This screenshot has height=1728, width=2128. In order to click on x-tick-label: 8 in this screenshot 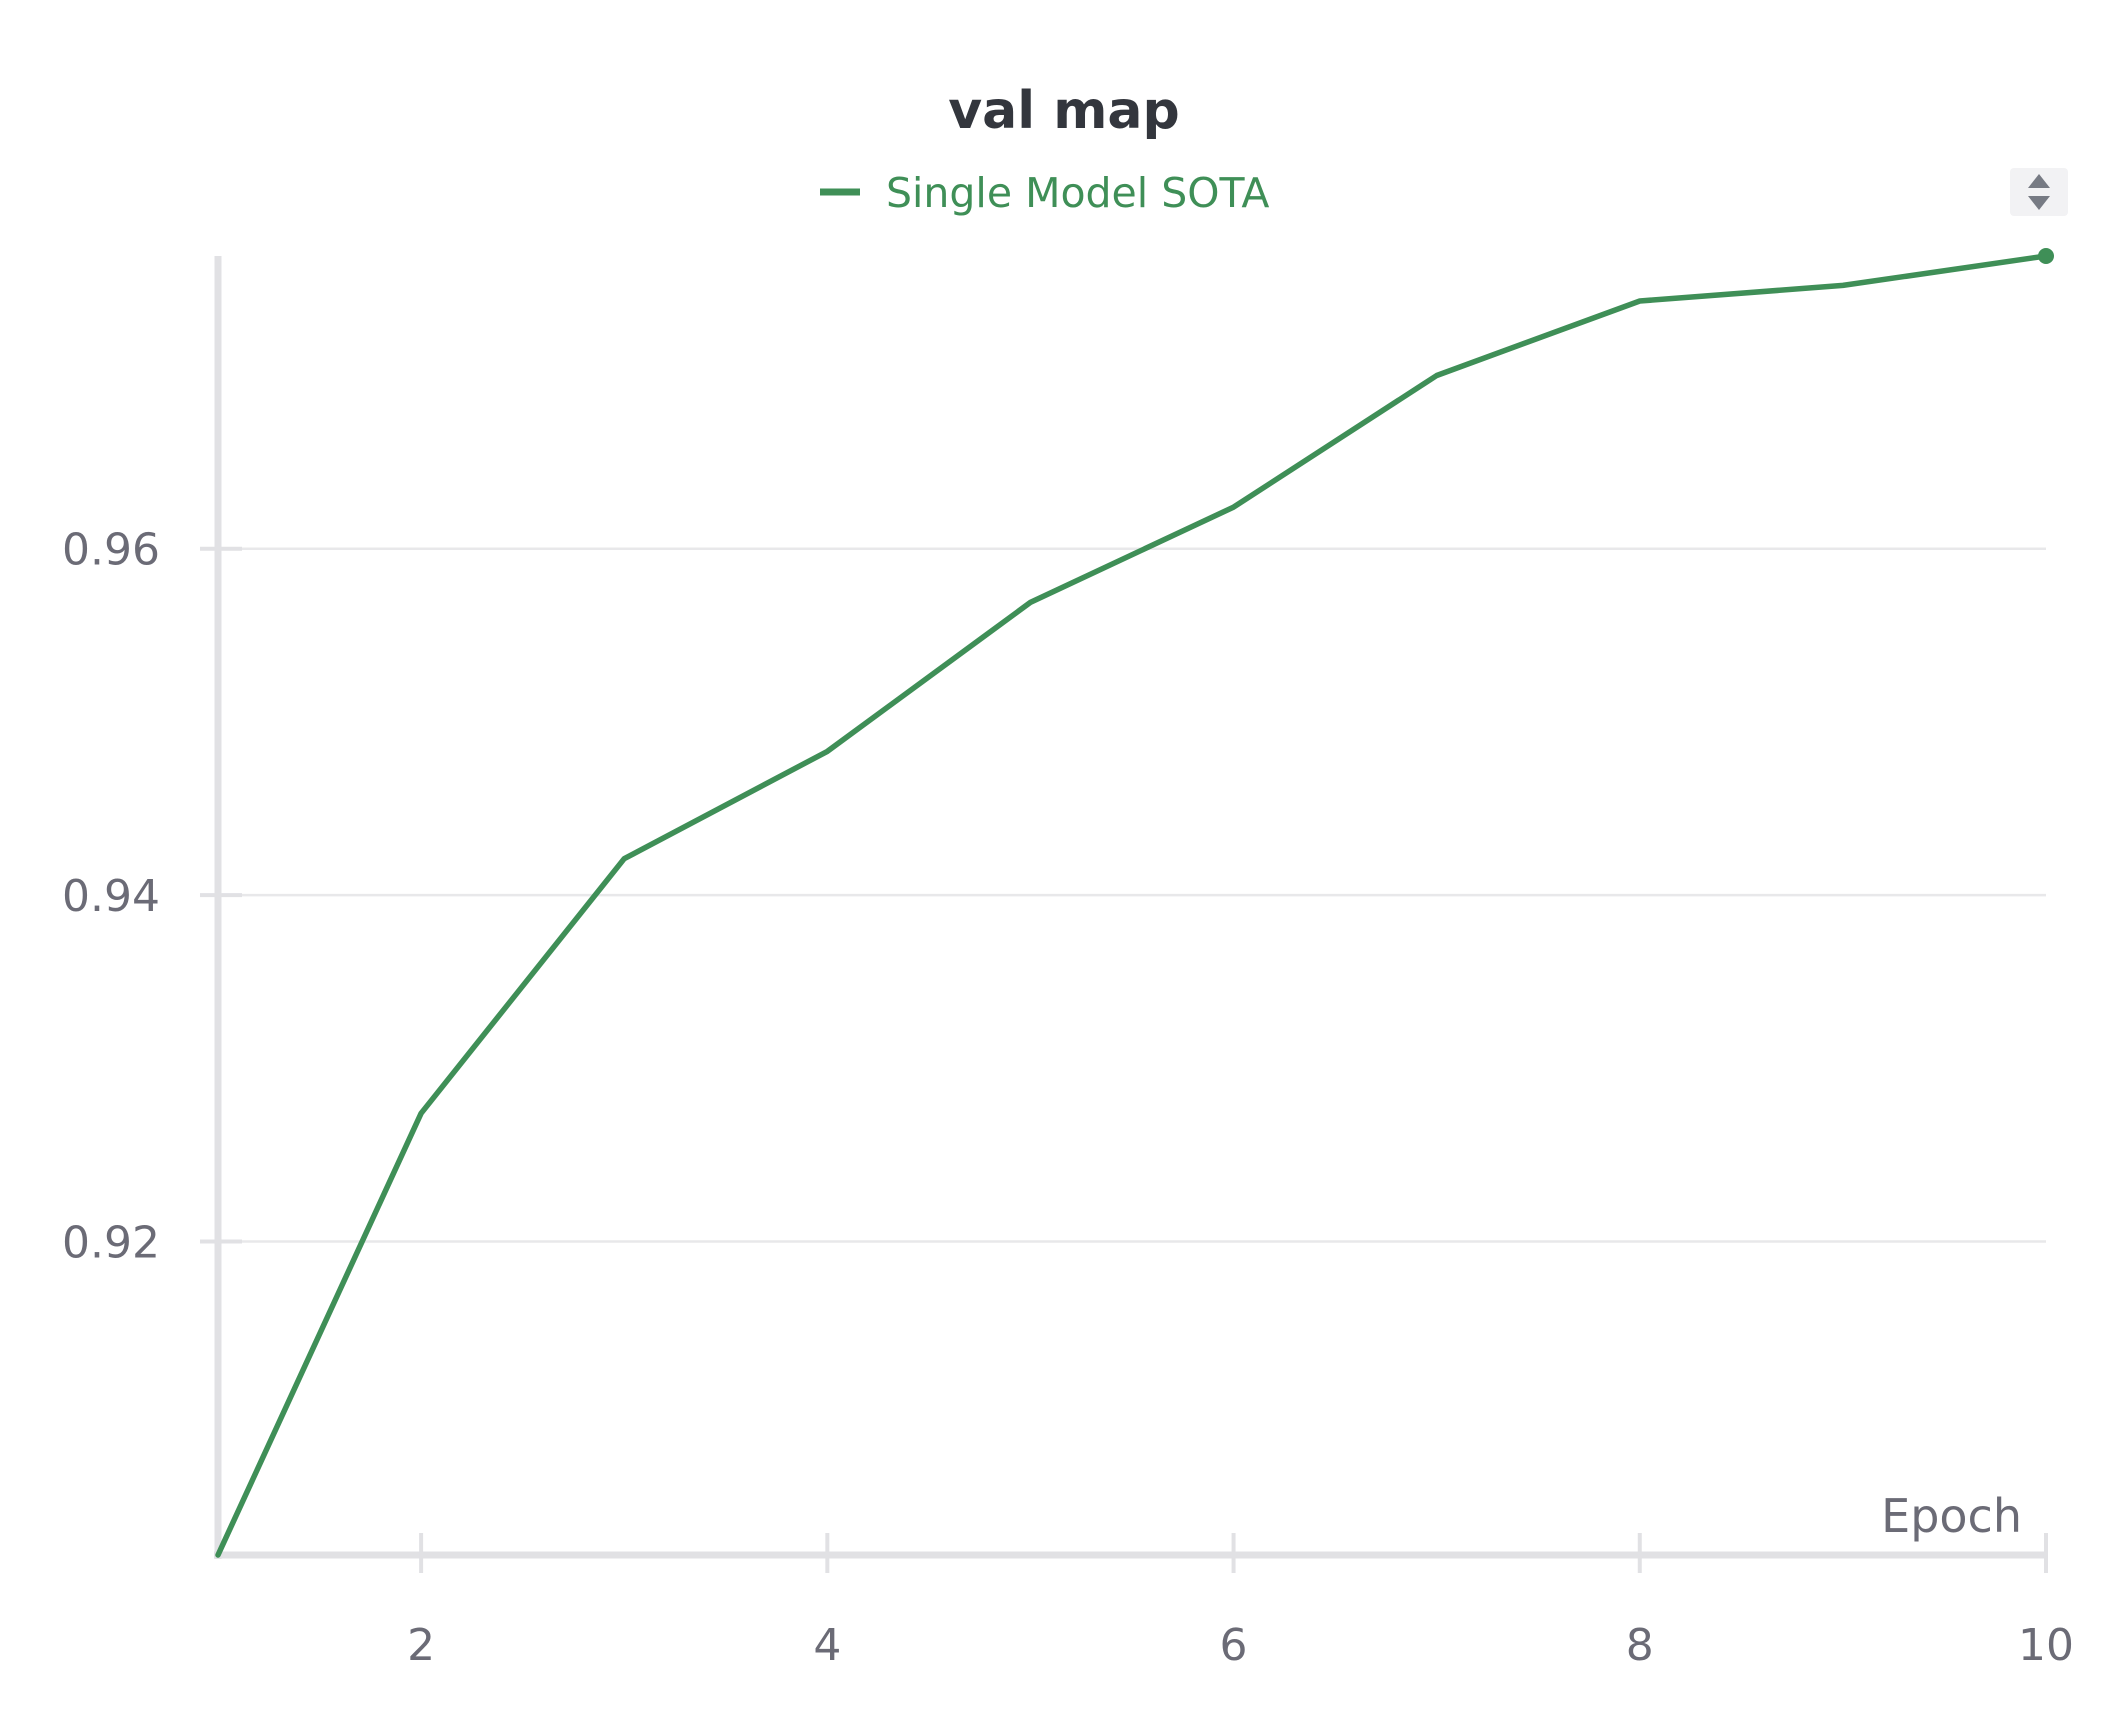, I will do `click(1640, 1645)`.